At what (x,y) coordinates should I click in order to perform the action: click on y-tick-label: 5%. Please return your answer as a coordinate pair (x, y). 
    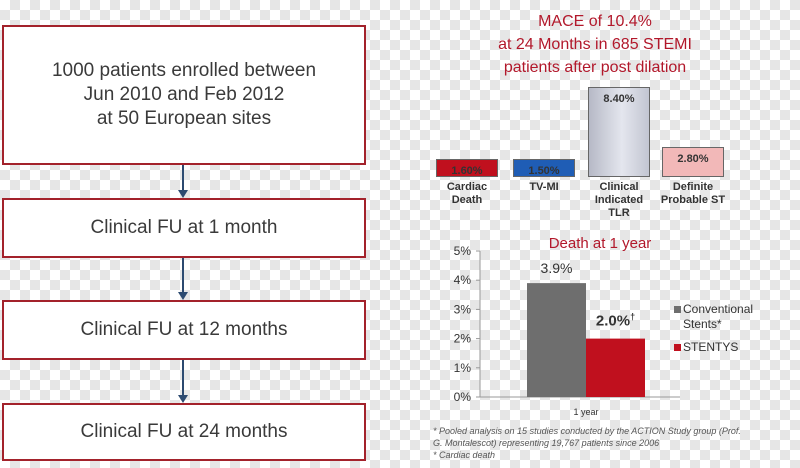
    Looking at the image, I should click on (463, 251).